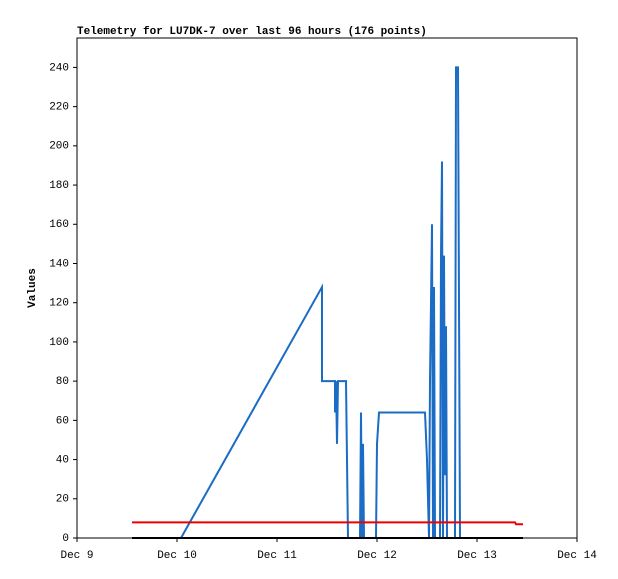 This screenshot has width=618, height=579. Describe the element at coordinates (377, 556) in the screenshot. I see `x-tick-label: Dec 12` at that location.